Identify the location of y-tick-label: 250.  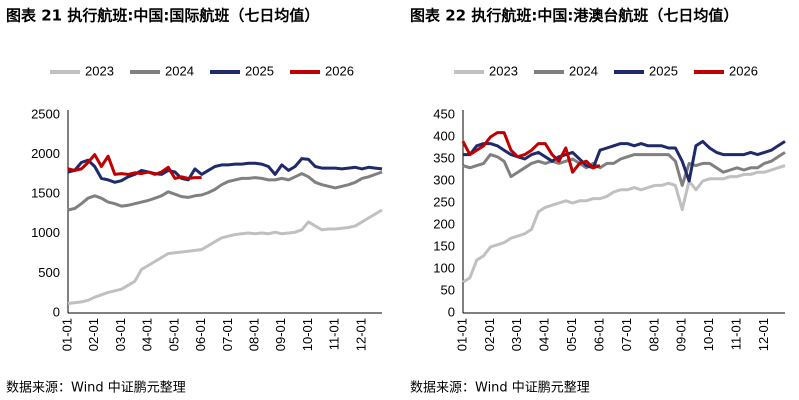
(444, 201).